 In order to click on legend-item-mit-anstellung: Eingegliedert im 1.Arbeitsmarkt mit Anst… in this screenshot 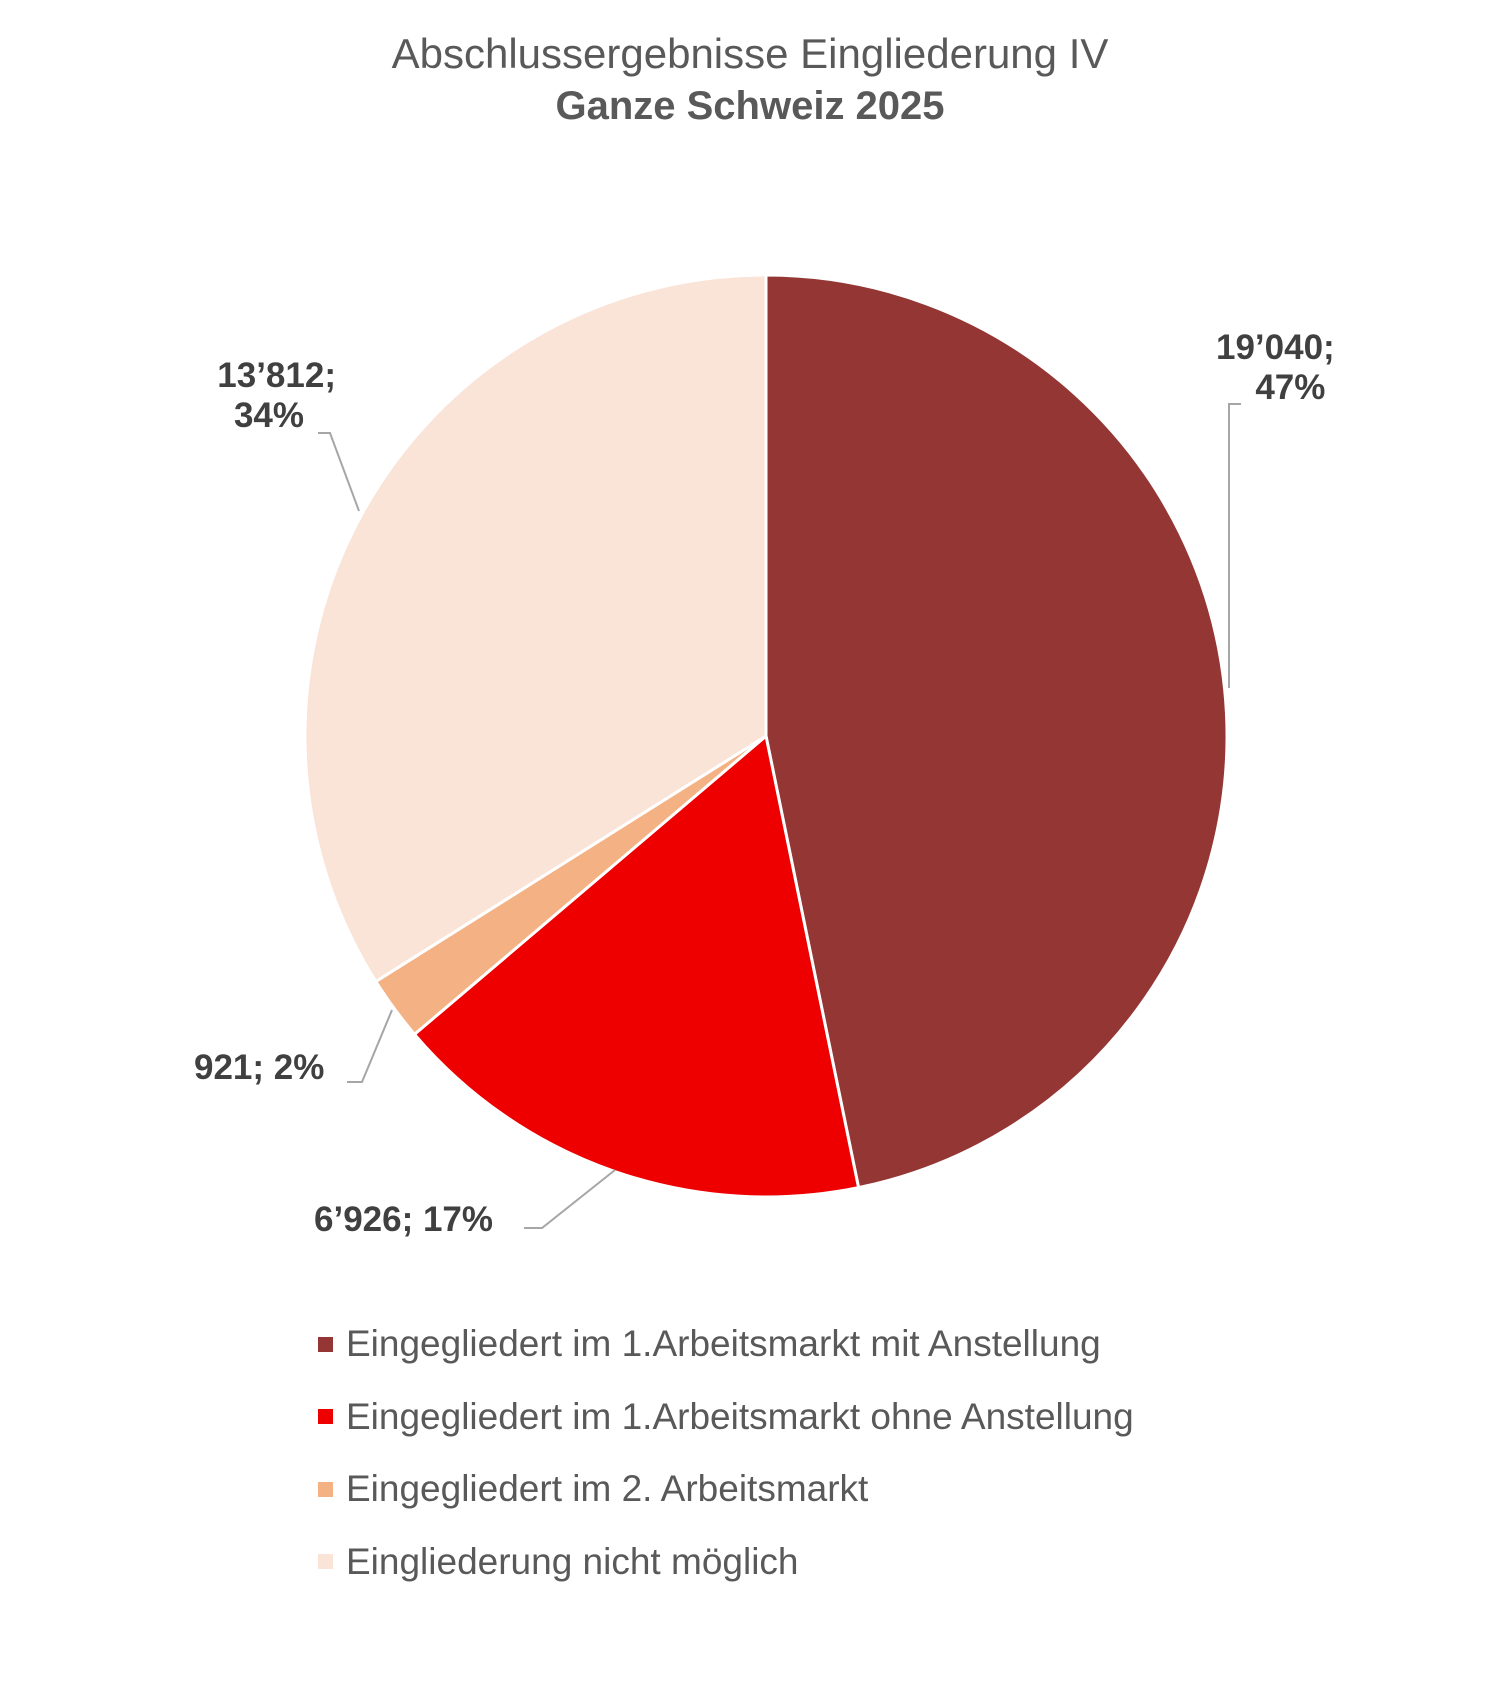, I will do `click(726, 1344)`.